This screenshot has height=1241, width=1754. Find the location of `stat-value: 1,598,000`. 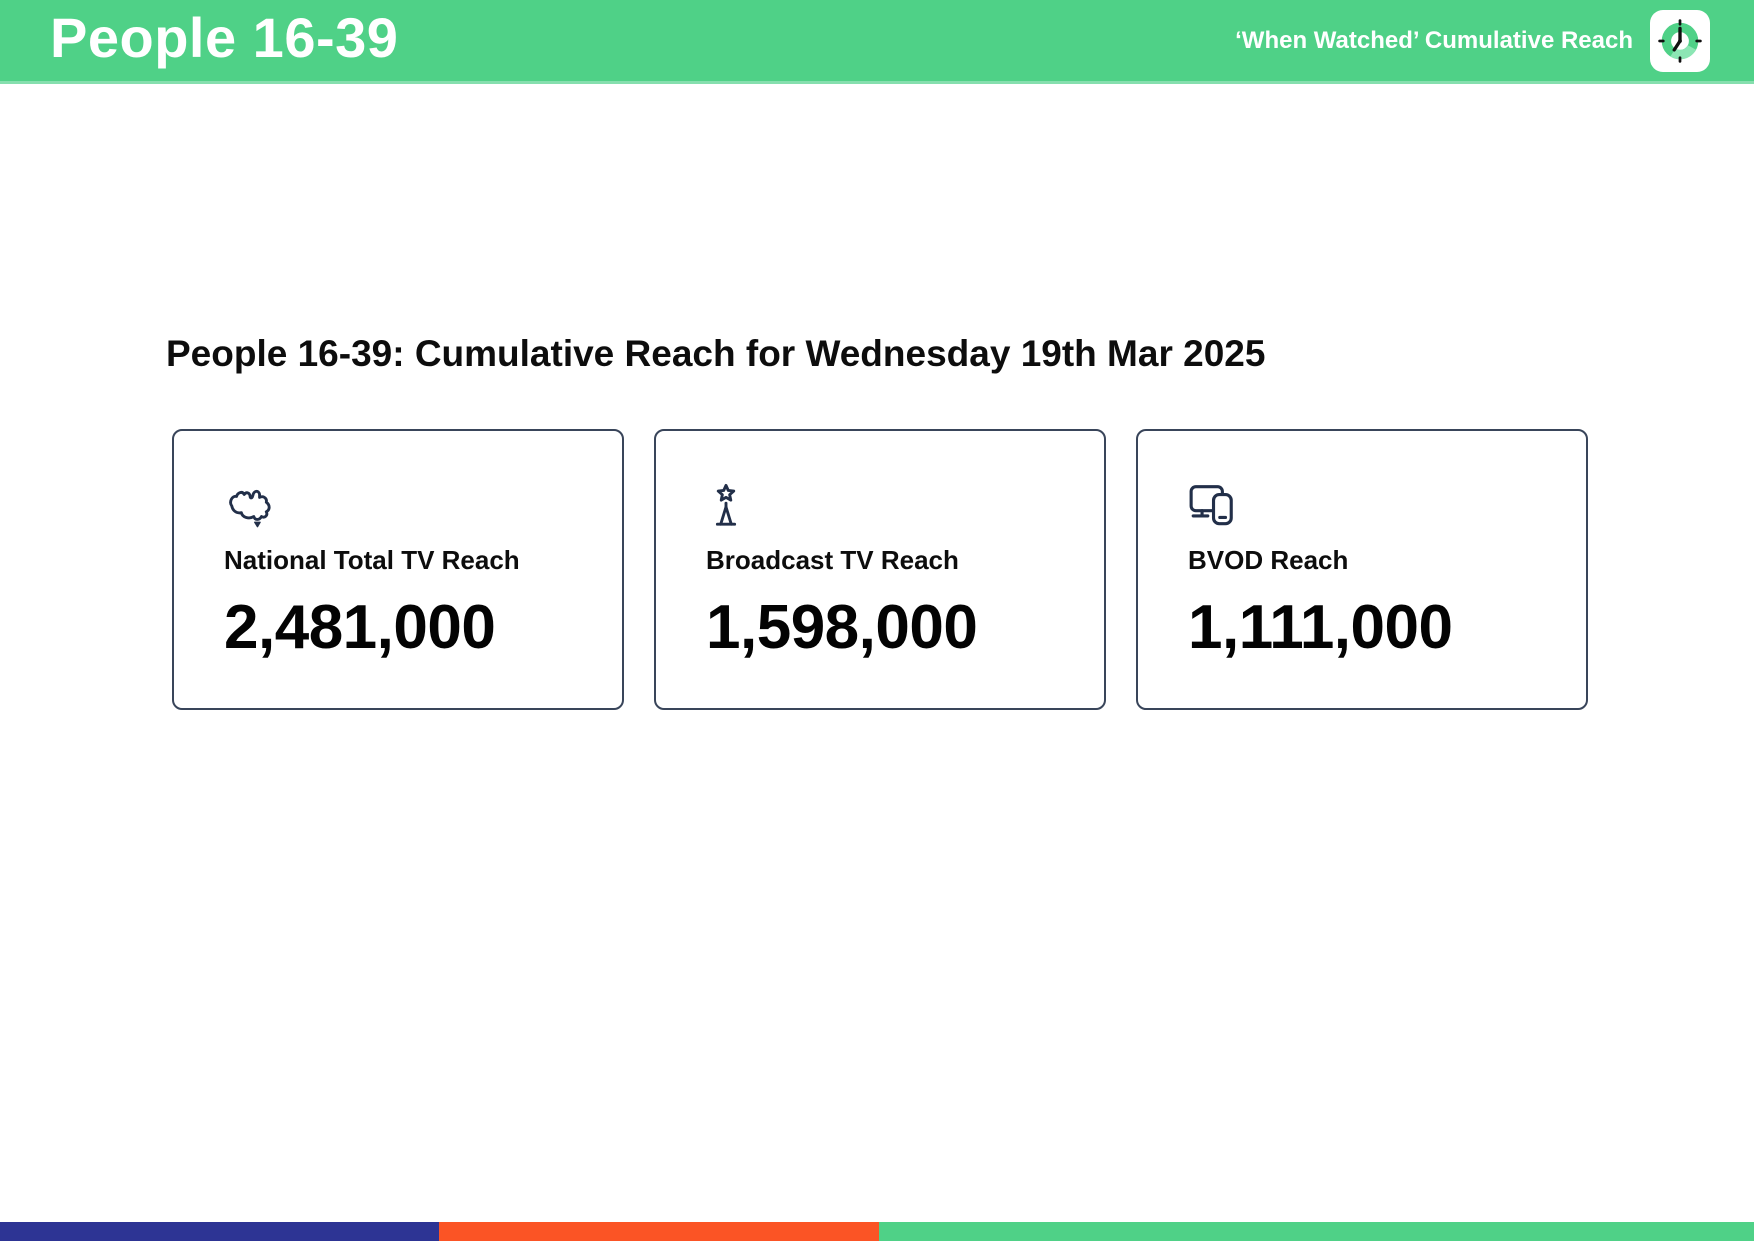

stat-value: 1,598,000 is located at coordinates (842, 627).